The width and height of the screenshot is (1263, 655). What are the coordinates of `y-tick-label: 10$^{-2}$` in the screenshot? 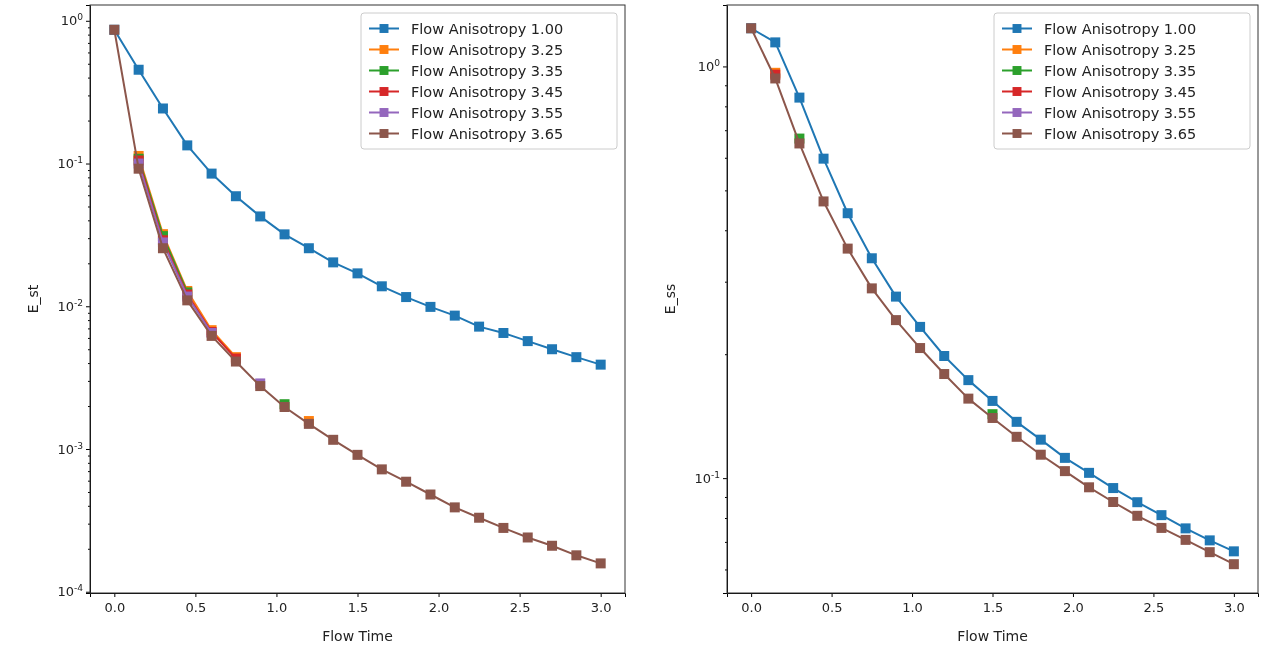 It's located at (70, 305).